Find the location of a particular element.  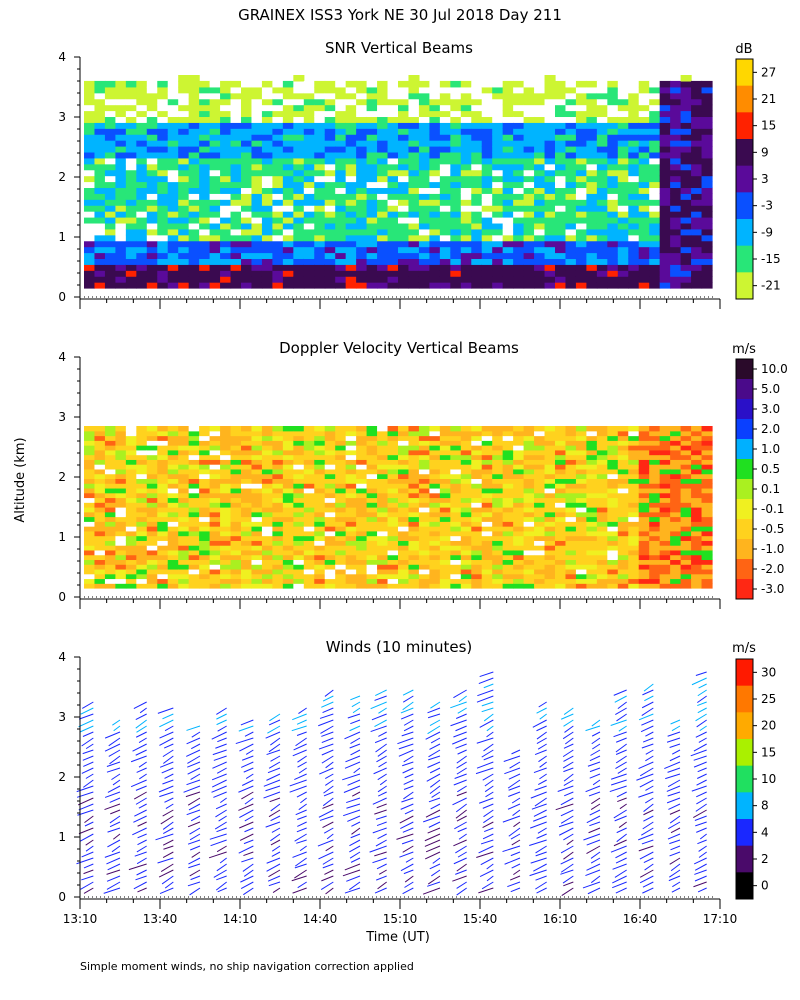

colorbar-label: -1.0 is located at coordinates (772, 549).